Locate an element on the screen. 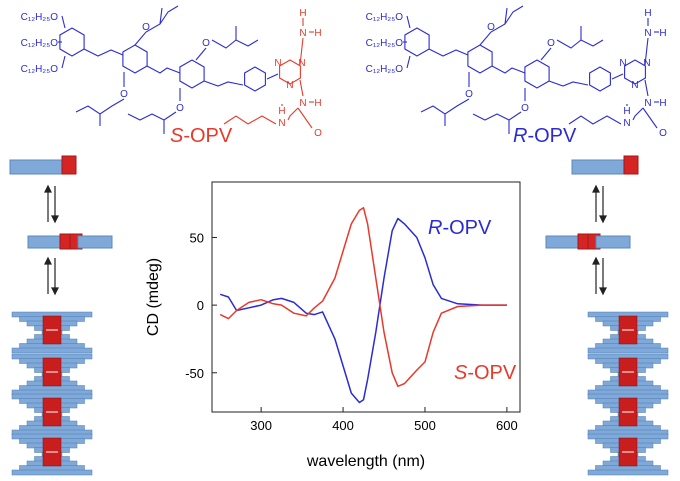  series-label: R-OPV is located at coordinates (460, 228).